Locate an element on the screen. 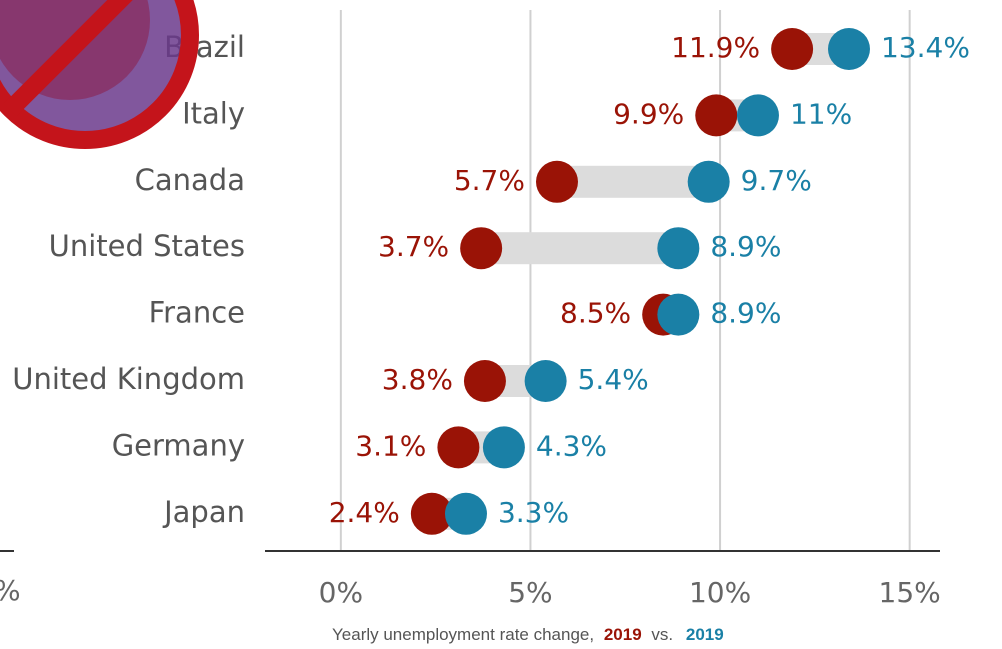 This screenshot has height=649, width=1002. value-label: 3.7% is located at coordinates (413, 246).